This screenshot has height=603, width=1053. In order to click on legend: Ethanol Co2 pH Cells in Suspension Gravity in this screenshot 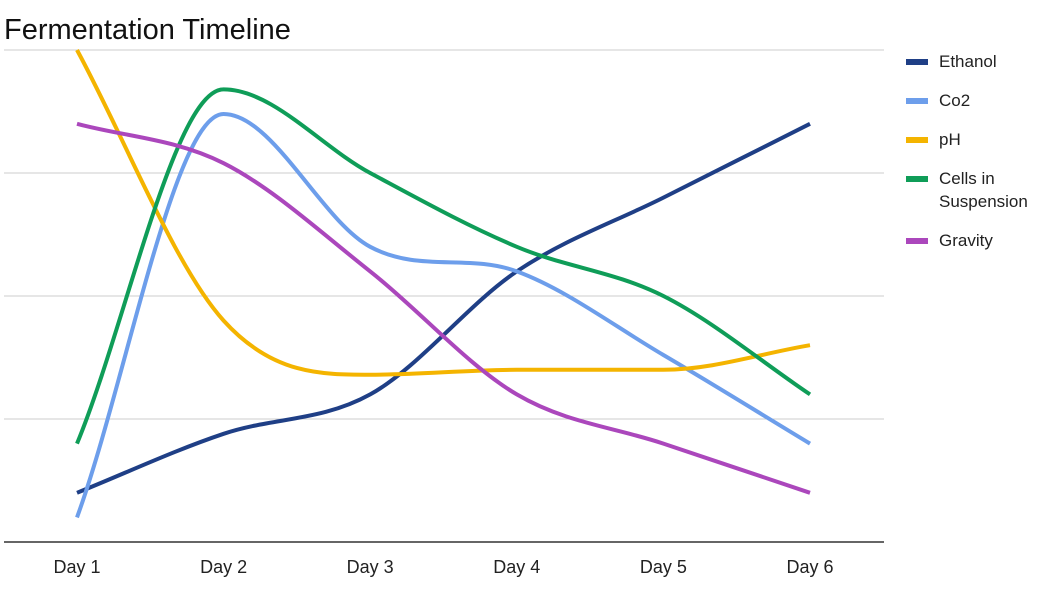, I will do `click(976, 159)`.